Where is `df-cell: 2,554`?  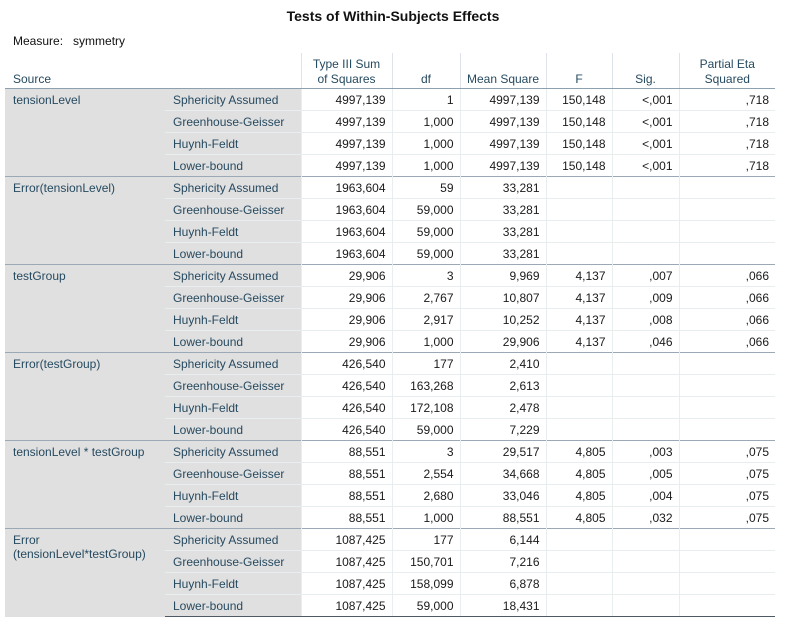 df-cell: 2,554 is located at coordinates (425, 473).